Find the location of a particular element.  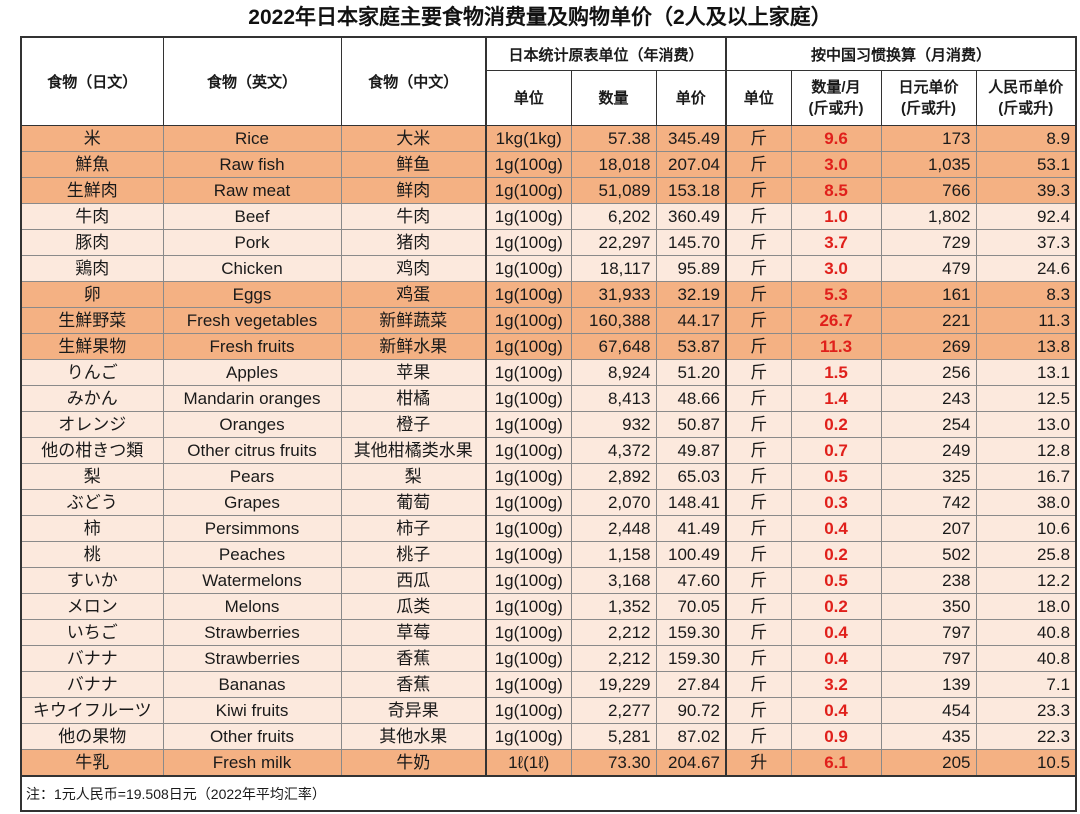

cell-cny-price: 37.3 is located at coordinates (1026, 242).